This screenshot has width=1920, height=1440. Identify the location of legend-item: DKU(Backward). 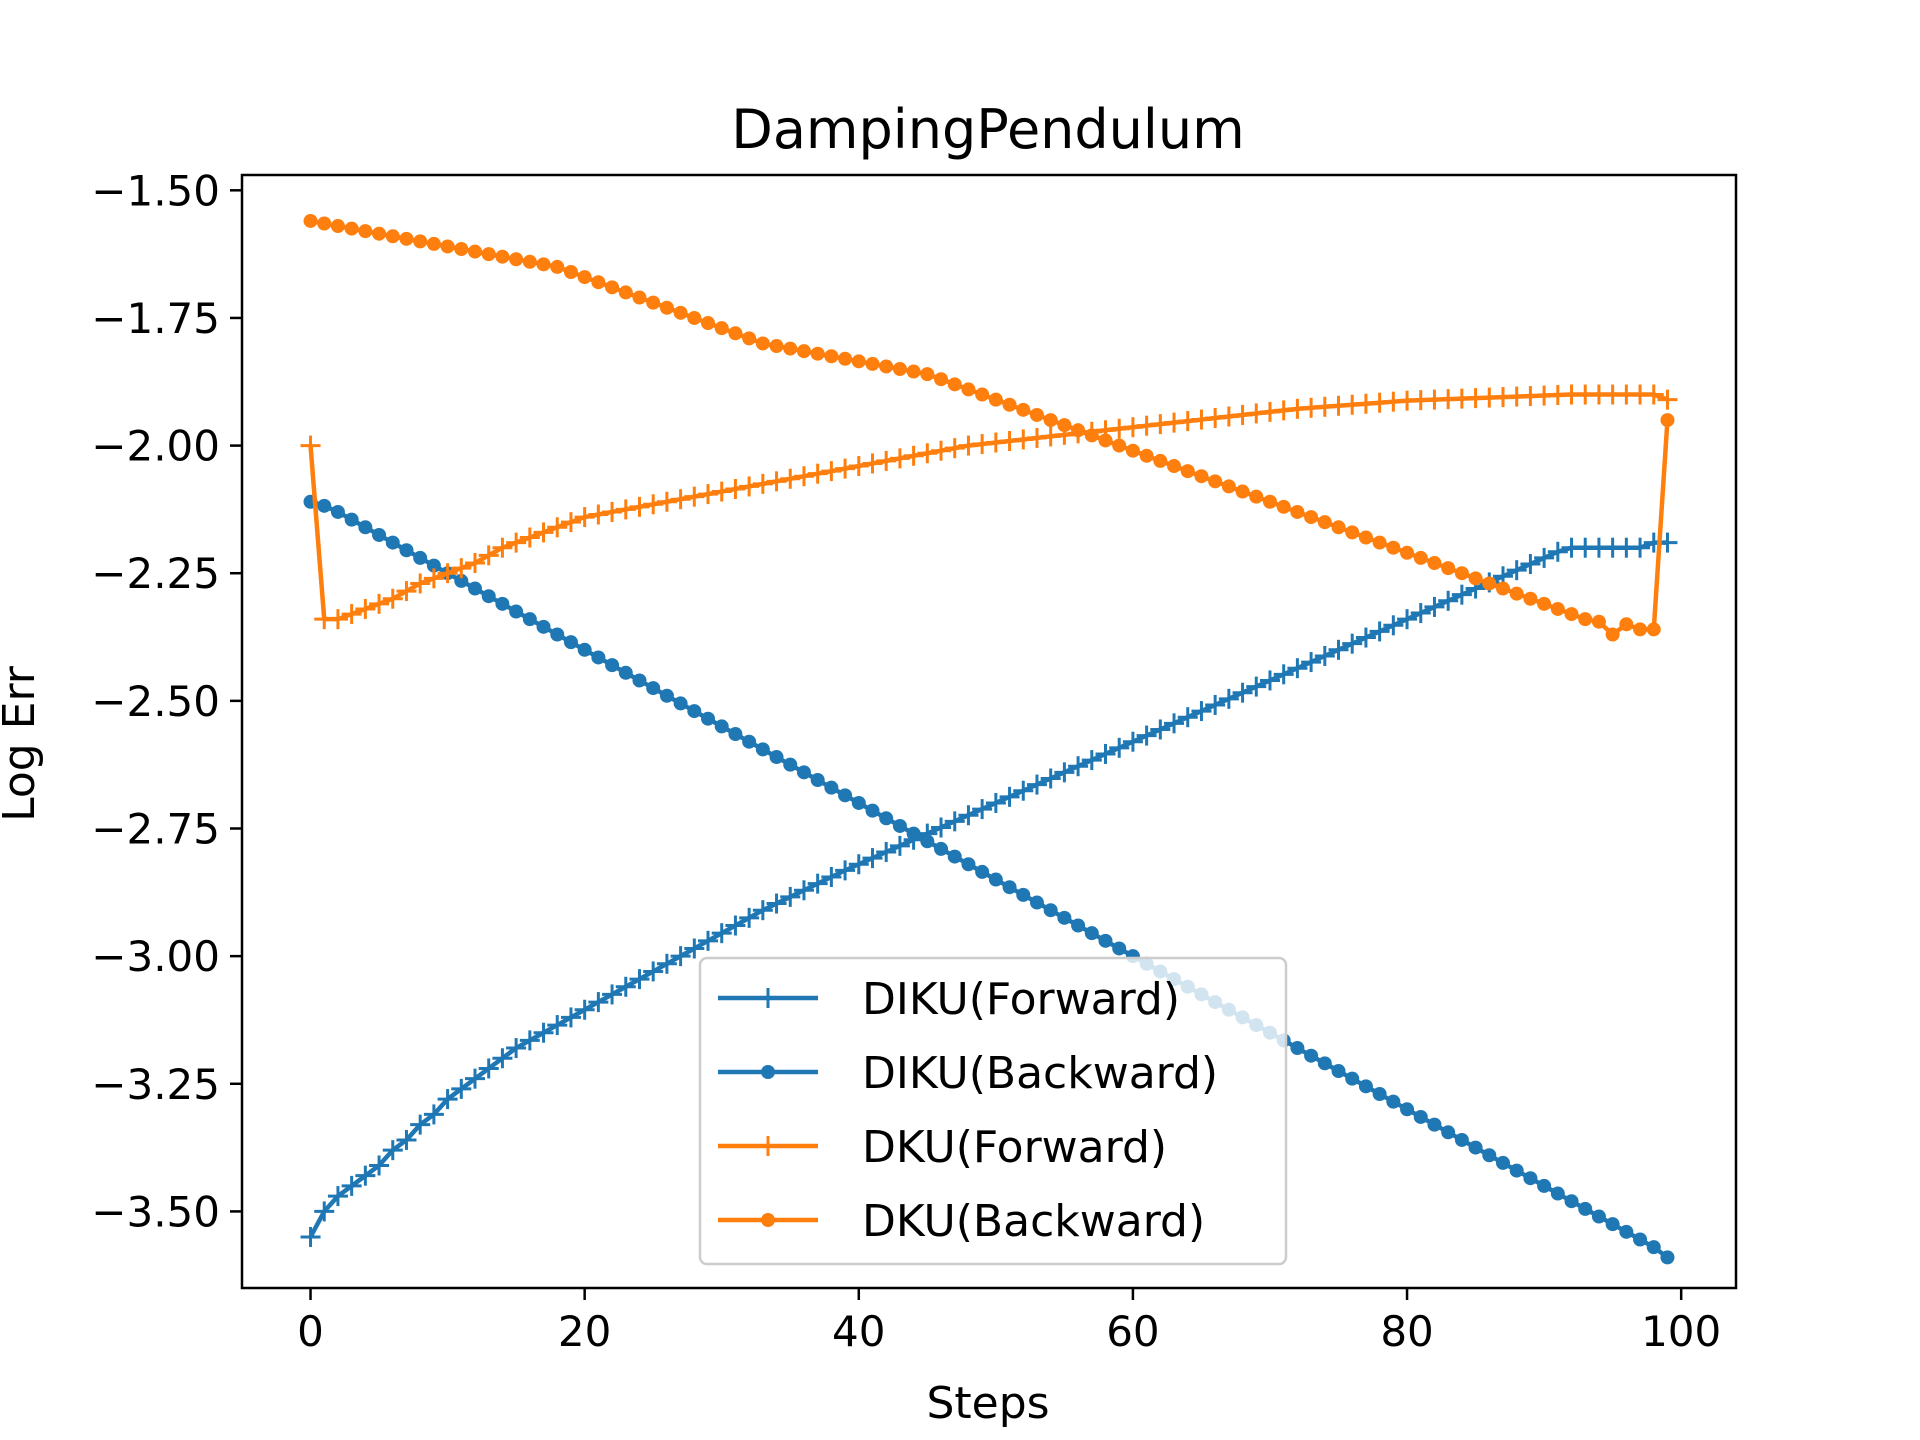
(961, 1221).